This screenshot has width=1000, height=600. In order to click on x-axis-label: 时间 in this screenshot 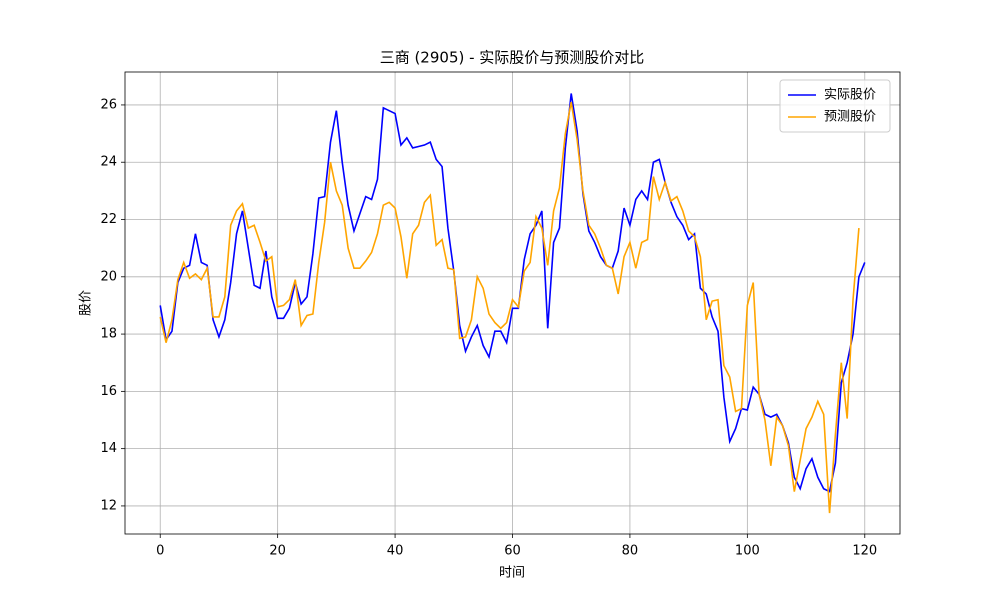, I will do `click(512, 573)`.